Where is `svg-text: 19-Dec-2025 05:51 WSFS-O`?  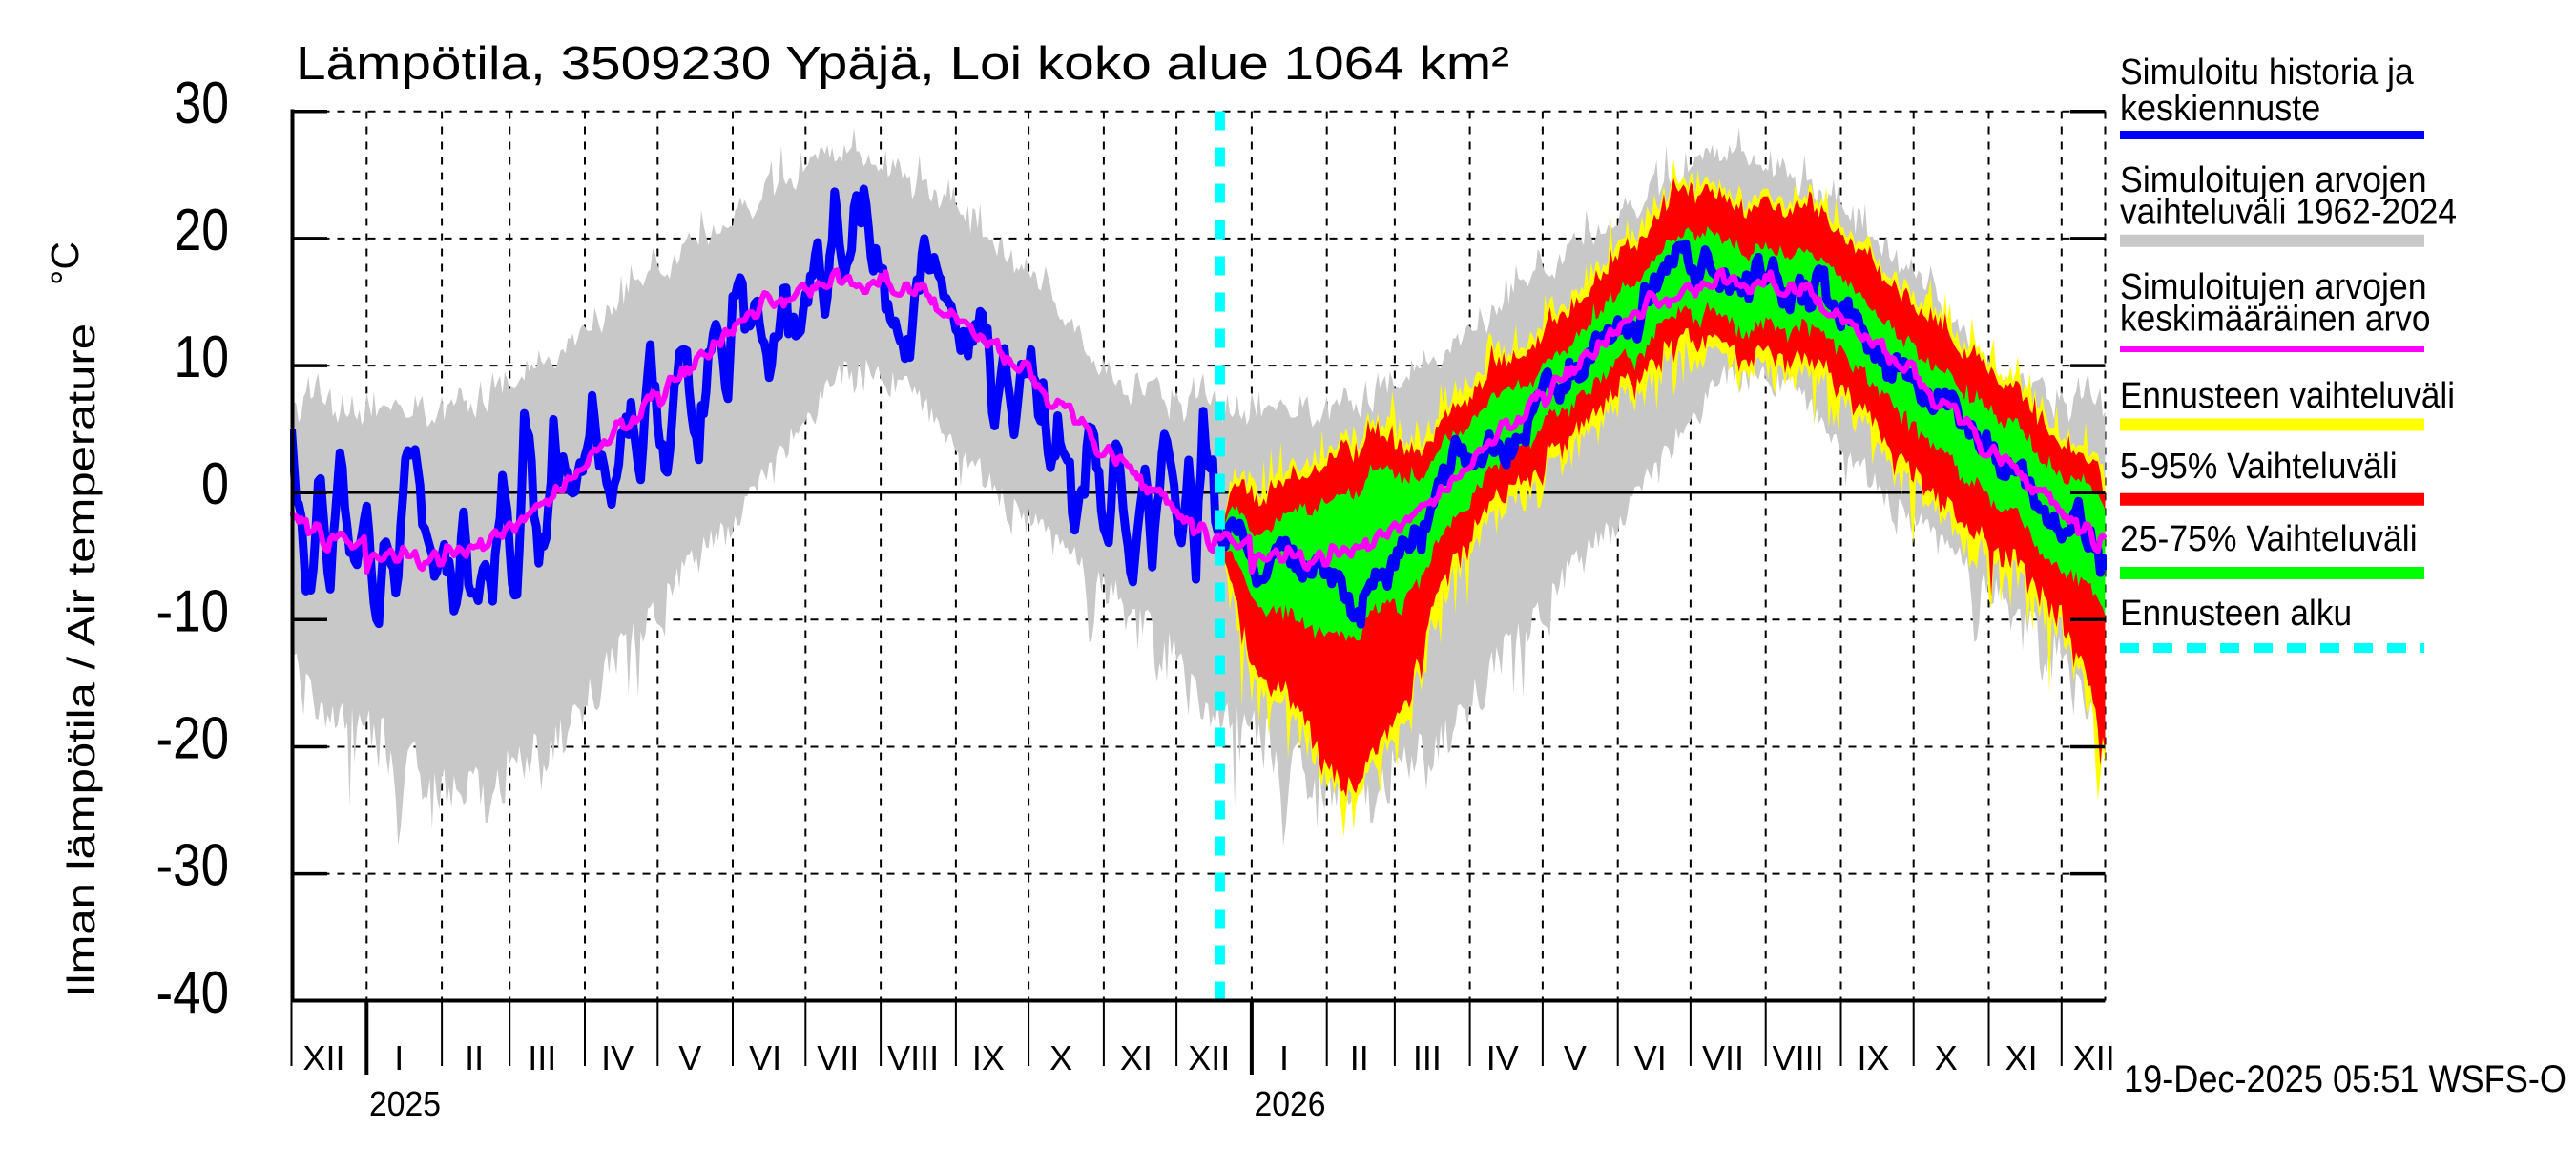 svg-text: 19-Dec-2025 05:51 WSFS-O is located at coordinates (2345, 1079).